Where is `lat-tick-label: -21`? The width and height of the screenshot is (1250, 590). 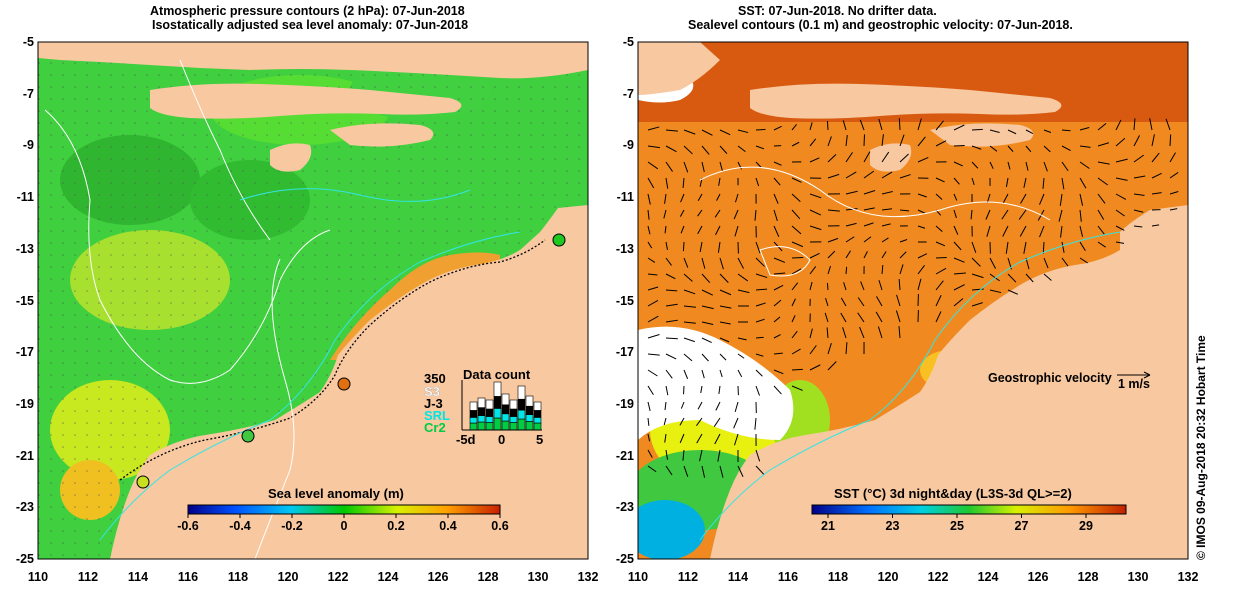
lat-tick-label: -21 is located at coordinates (24, 455).